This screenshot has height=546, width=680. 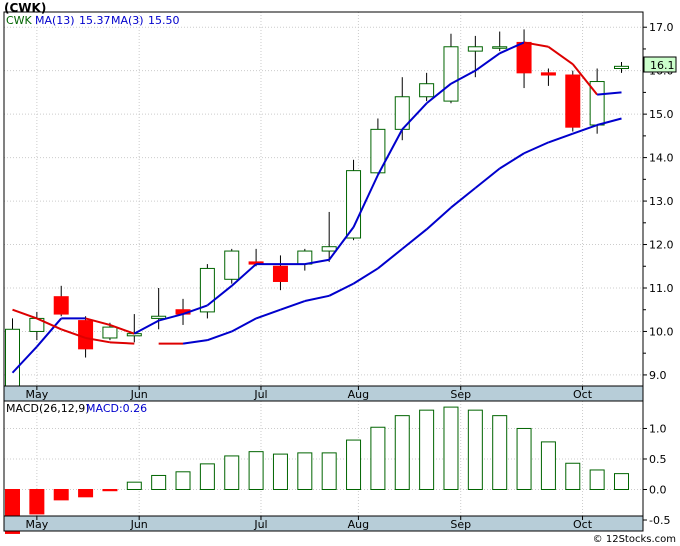 What do you see at coordinates (55, 20) in the screenshot?
I see `legend-ma13: MA(13)` at bounding box center [55, 20].